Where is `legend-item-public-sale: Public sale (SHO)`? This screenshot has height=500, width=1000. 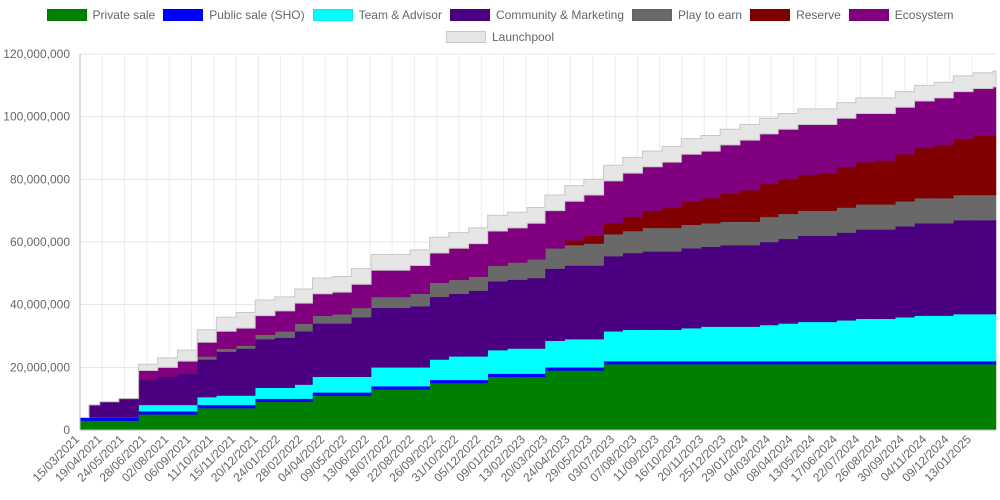 legend-item-public-sale: Public sale (SHO) is located at coordinates (234, 15).